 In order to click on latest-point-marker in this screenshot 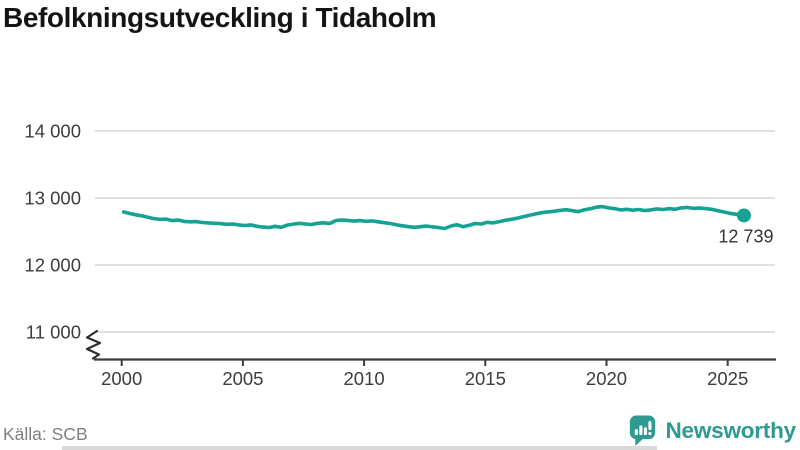, I will do `click(743, 215)`.